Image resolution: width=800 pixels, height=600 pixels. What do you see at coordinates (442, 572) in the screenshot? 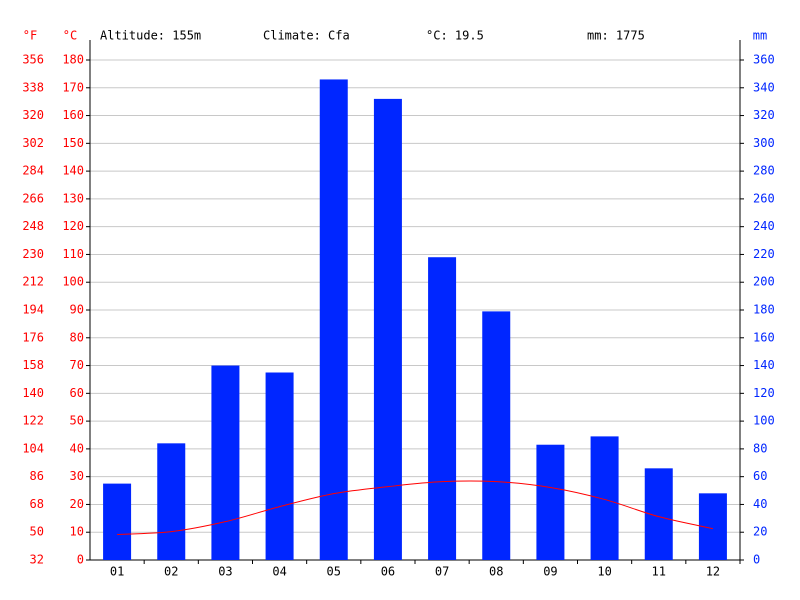
I see `x-tick-label: 07` at bounding box center [442, 572].